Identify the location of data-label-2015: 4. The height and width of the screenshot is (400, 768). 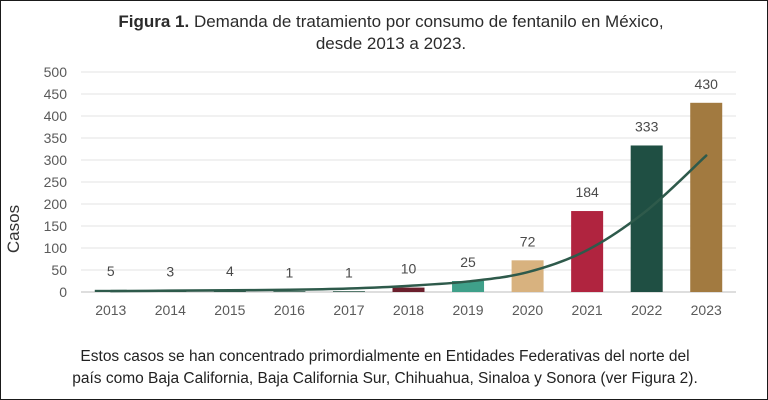
(230, 271).